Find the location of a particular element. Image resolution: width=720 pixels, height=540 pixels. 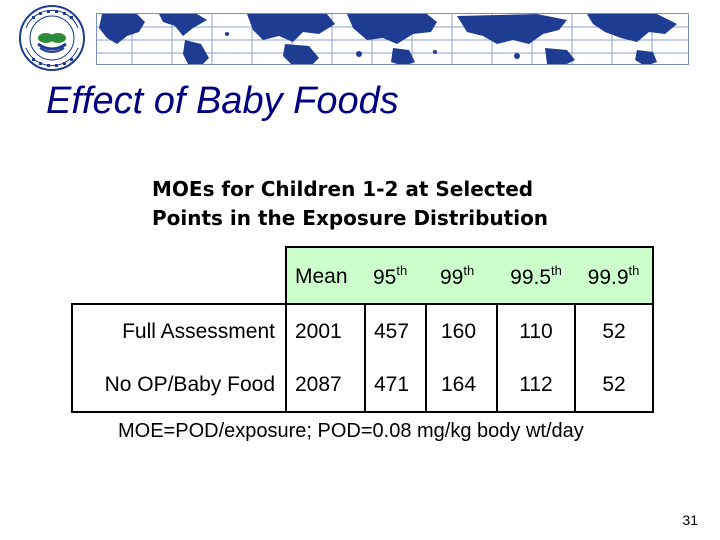

column-header-label: 99 is located at coordinates (452, 277).